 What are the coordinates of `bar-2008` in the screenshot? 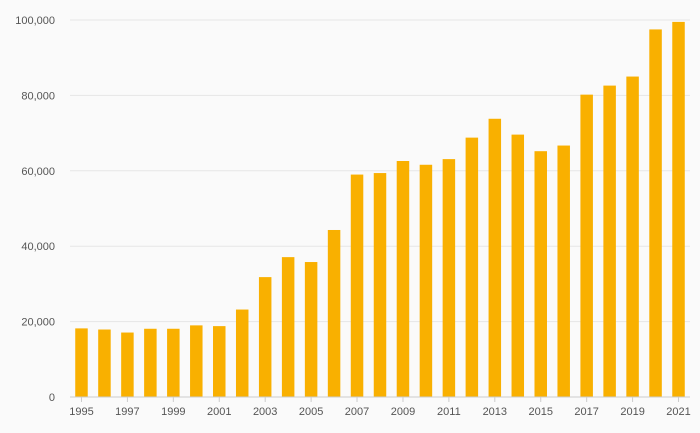 It's located at (380, 285).